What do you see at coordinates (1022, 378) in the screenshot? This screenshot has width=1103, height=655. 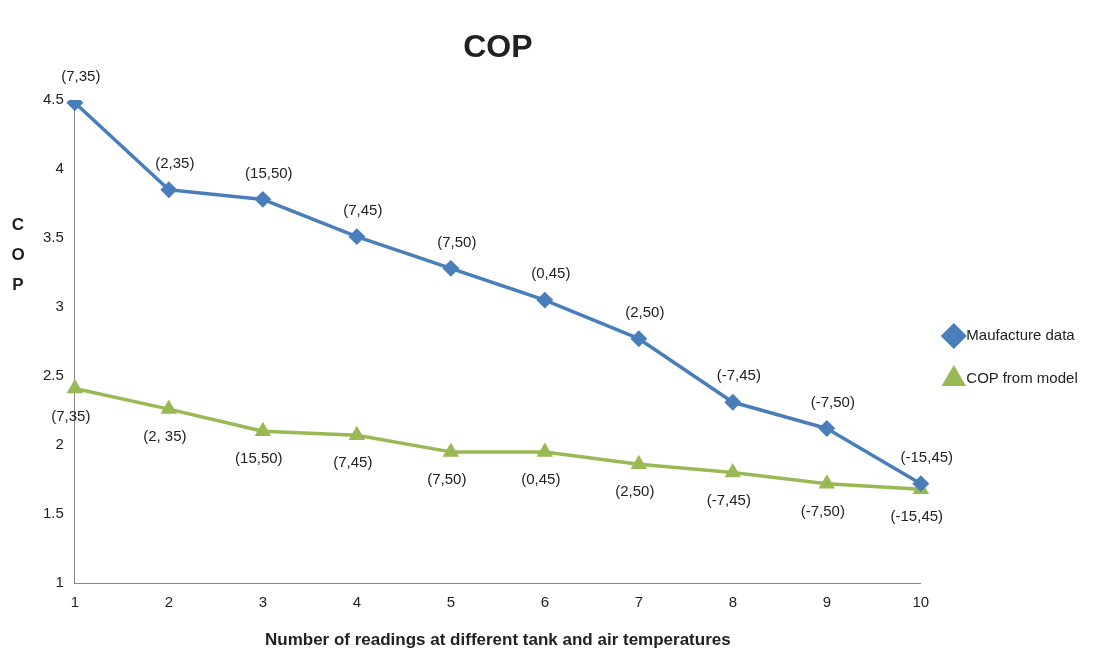 I see `legend-label: COP from model` at bounding box center [1022, 378].